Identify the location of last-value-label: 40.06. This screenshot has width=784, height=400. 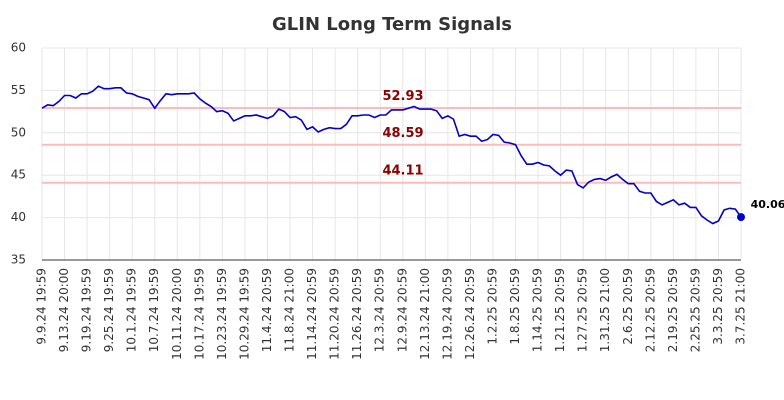
(767, 204).